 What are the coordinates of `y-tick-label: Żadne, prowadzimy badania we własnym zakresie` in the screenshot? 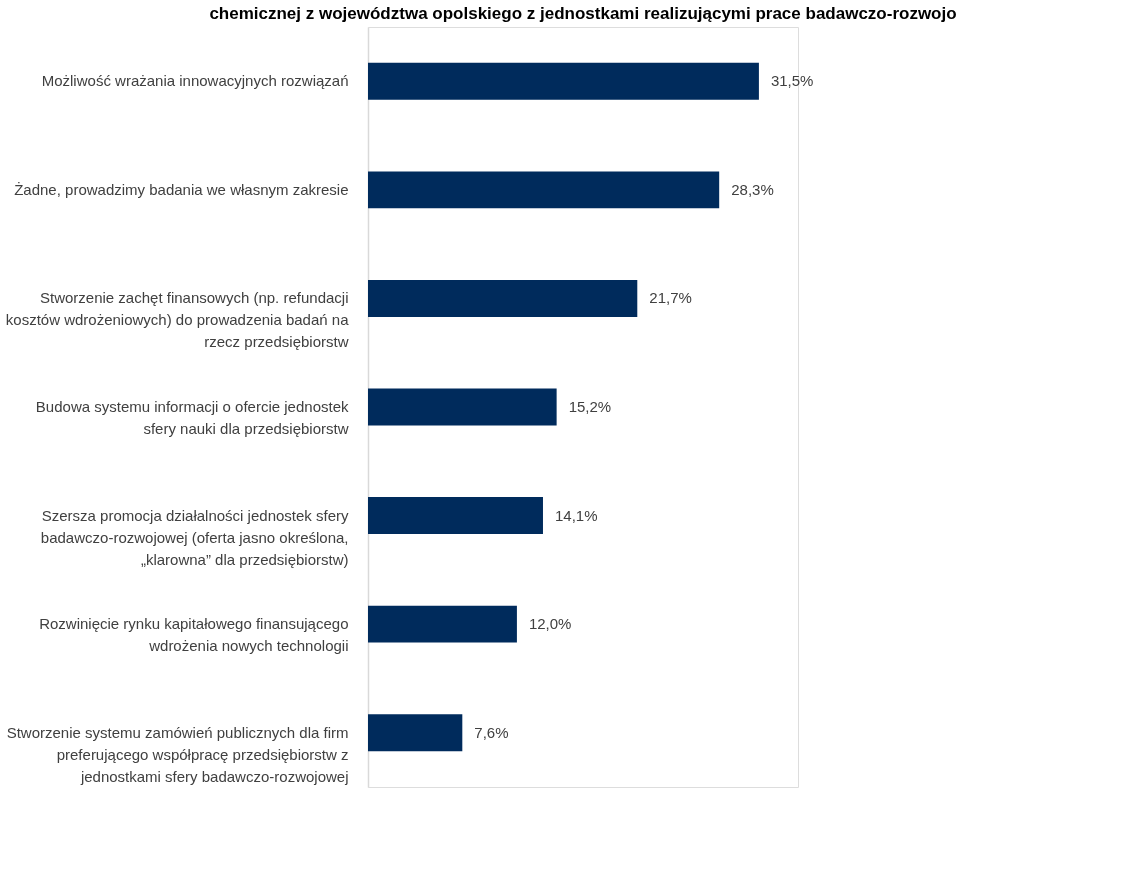 It's located at (181, 189).